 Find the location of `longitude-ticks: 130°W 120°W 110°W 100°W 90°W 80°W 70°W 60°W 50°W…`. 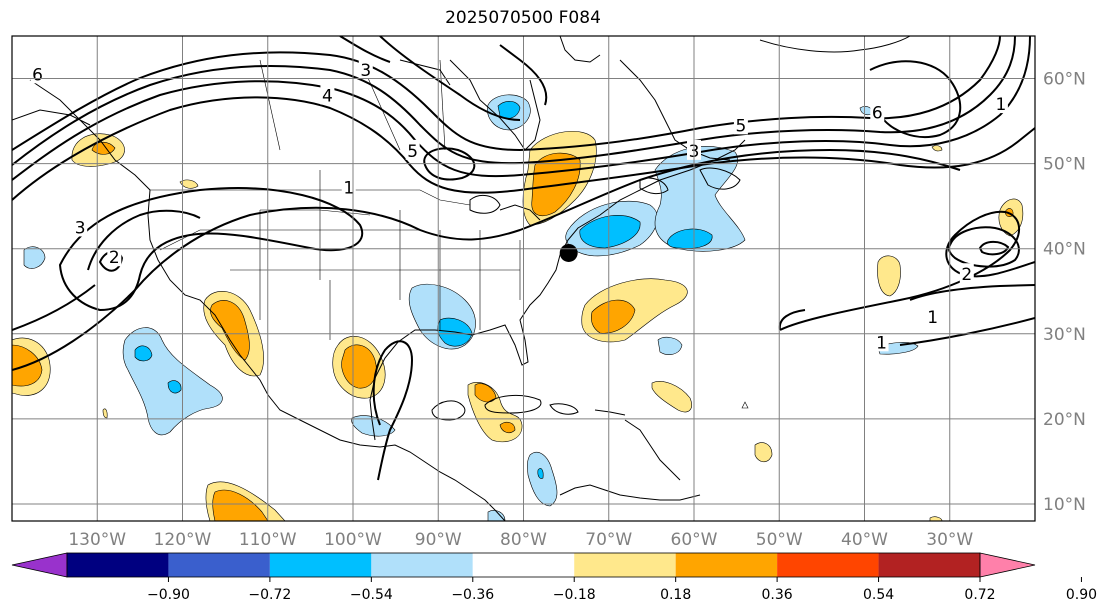

longitude-ticks: 130°W 120°W 110°W 100°W 90°W 80°W 70°W 60°W 50°W… is located at coordinates (520, 540).